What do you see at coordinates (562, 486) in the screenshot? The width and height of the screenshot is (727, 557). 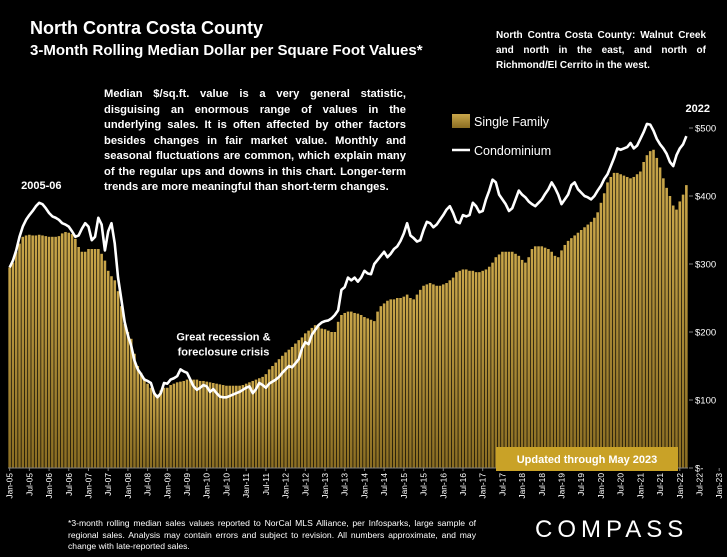 I see `x-tick-label: Jan-19` at bounding box center [562, 486].